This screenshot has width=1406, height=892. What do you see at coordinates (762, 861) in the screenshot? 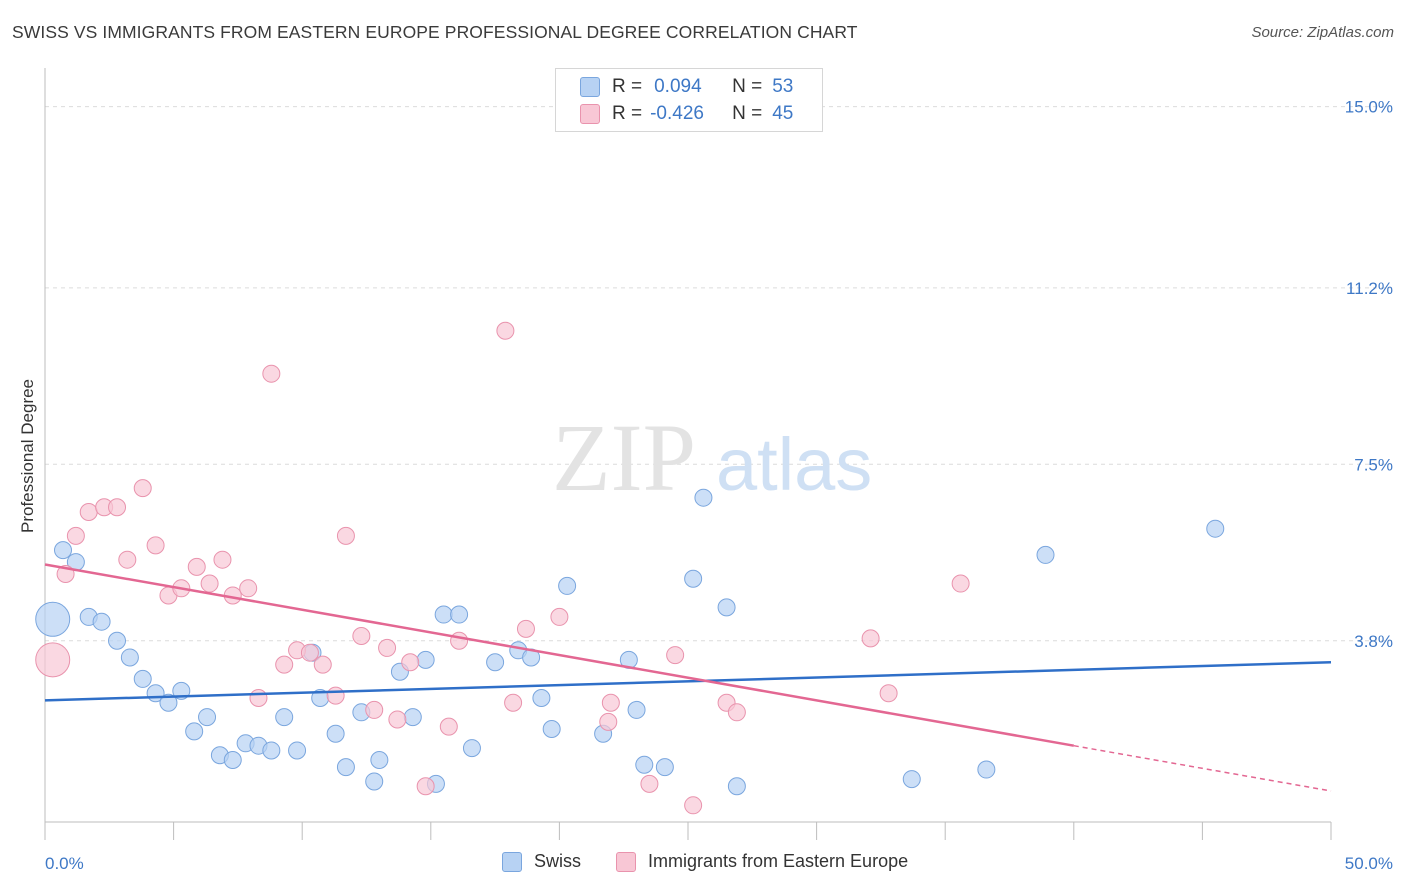
I see `bottom-legend-immigrants: Immigrants from Eastern Europe` at bounding box center [762, 861].